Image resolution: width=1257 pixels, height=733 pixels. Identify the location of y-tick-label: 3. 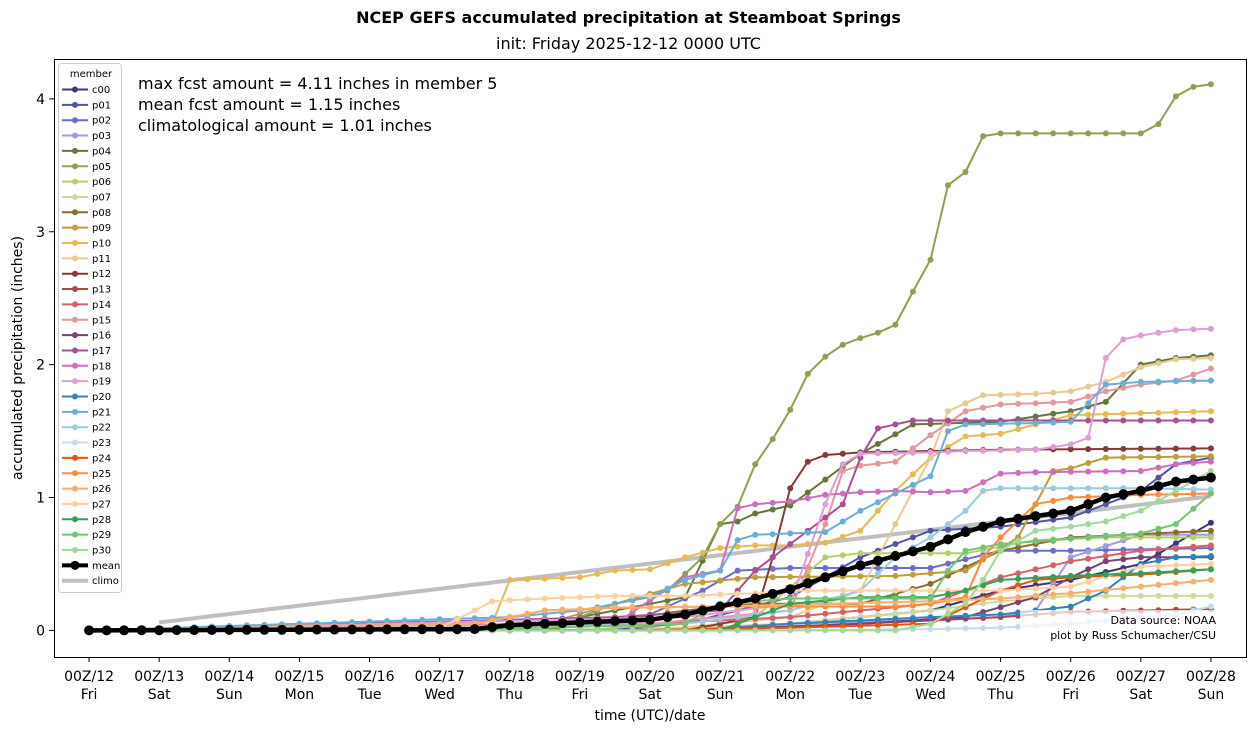
(40, 233).